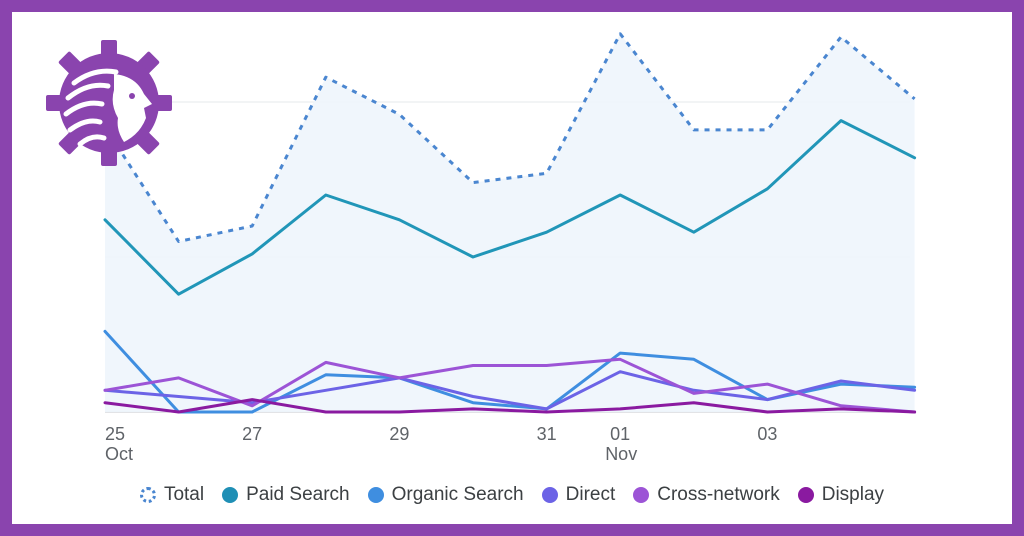 Image resolution: width=1024 pixels, height=536 pixels. I want to click on legend-display-swatch-icon, so click(805, 495).